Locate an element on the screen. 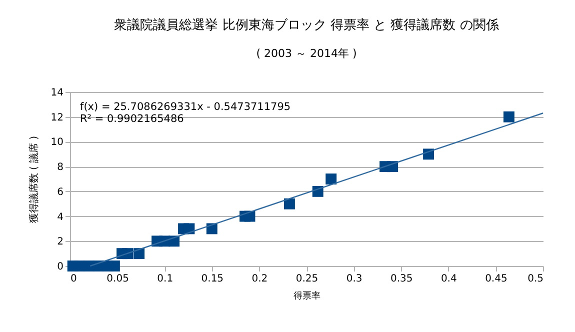 The image size is (575, 332). chart-subtitle: ( 2003 ～ 2014年 ) is located at coordinates (306, 53).